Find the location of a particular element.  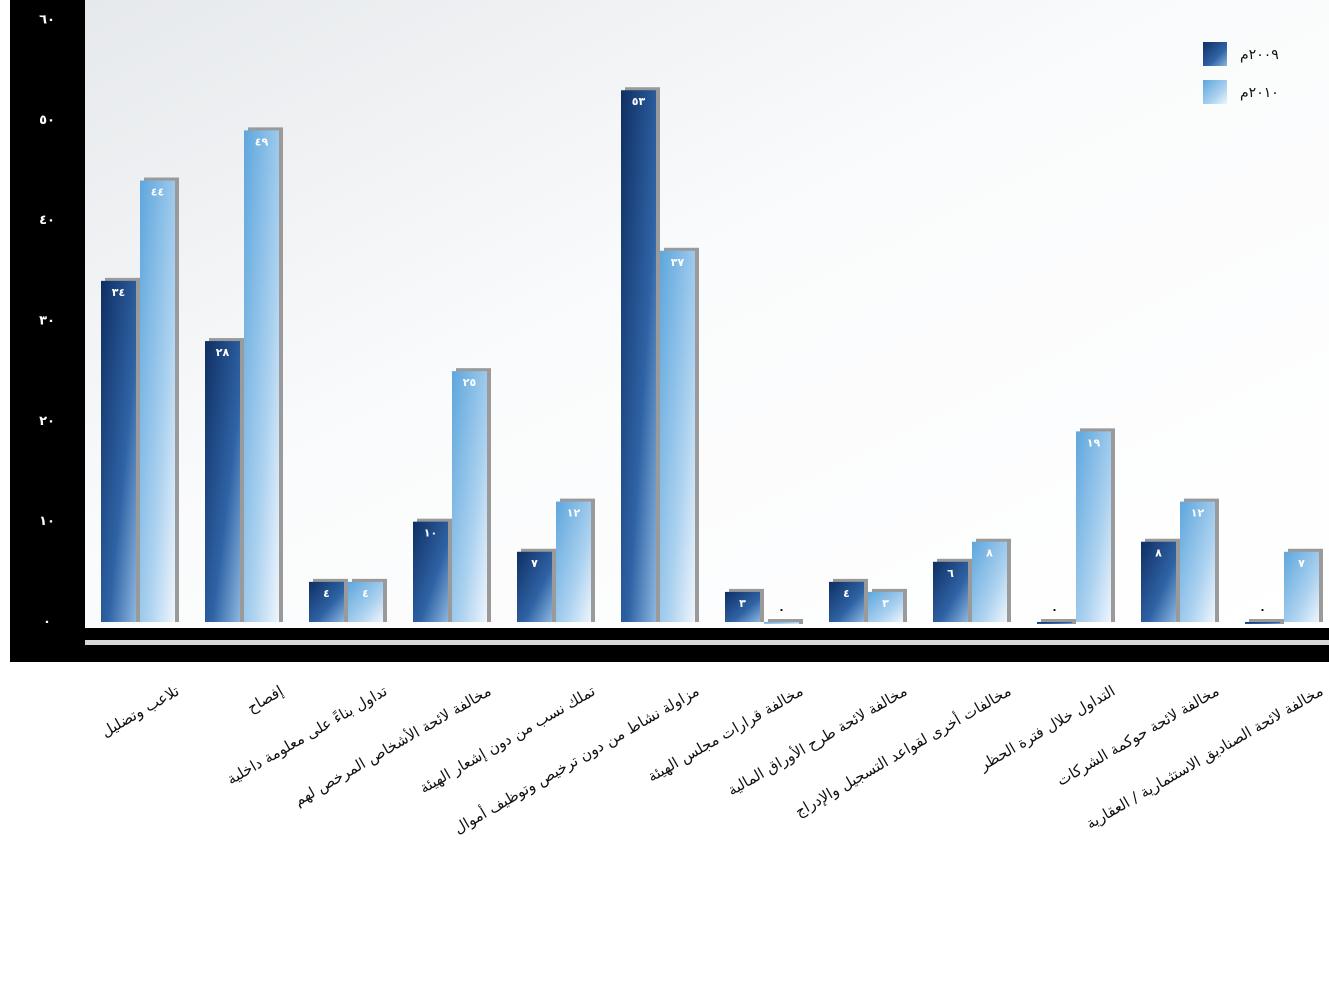

y-axis-band is located at coordinates (47, 331).